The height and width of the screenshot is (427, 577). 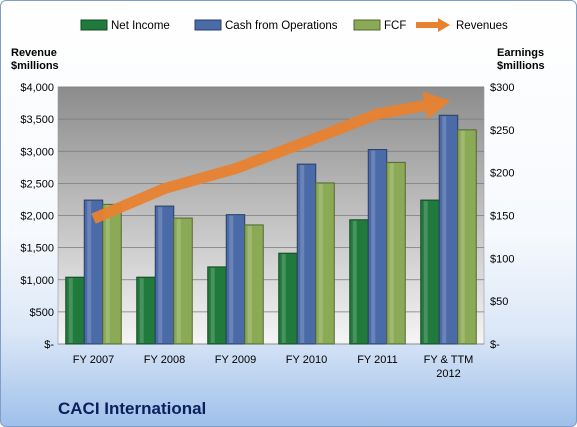 I want to click on legend-item-fcf: FCF, so click(x=379, y=25).